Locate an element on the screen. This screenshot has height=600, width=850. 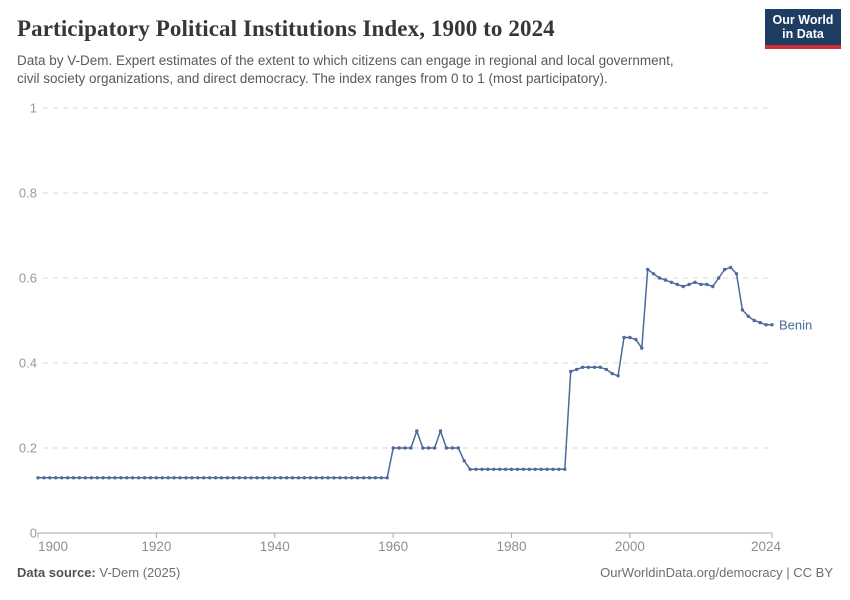
owid-logo: Our World in Data is located at coordinates (803, 29).